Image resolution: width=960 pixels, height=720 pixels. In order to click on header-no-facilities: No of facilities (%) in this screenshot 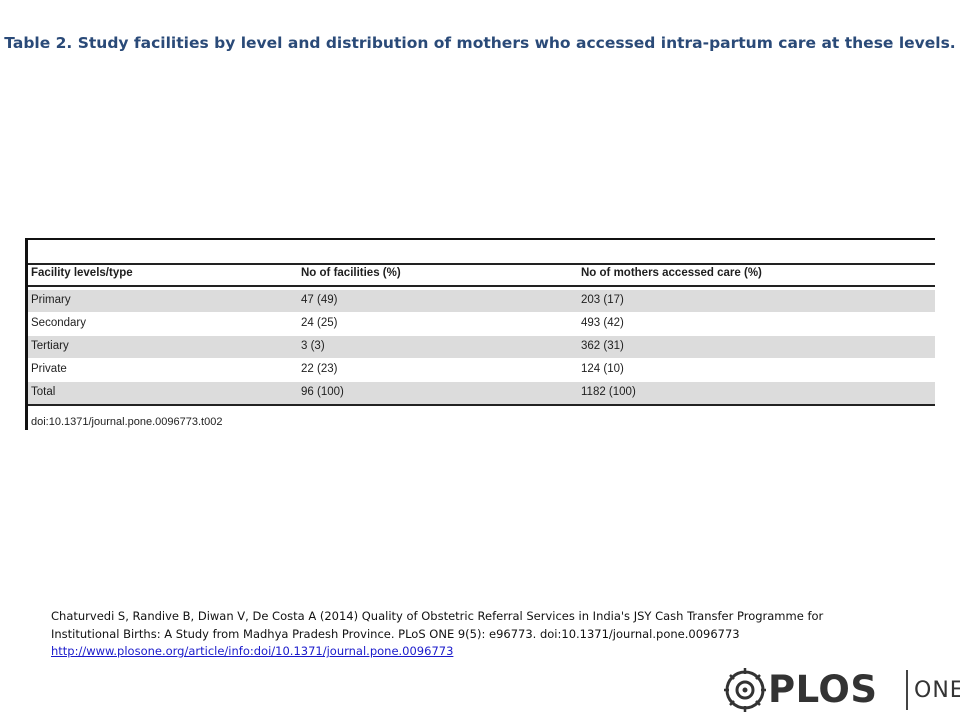, I will do `click(351, 273)`.